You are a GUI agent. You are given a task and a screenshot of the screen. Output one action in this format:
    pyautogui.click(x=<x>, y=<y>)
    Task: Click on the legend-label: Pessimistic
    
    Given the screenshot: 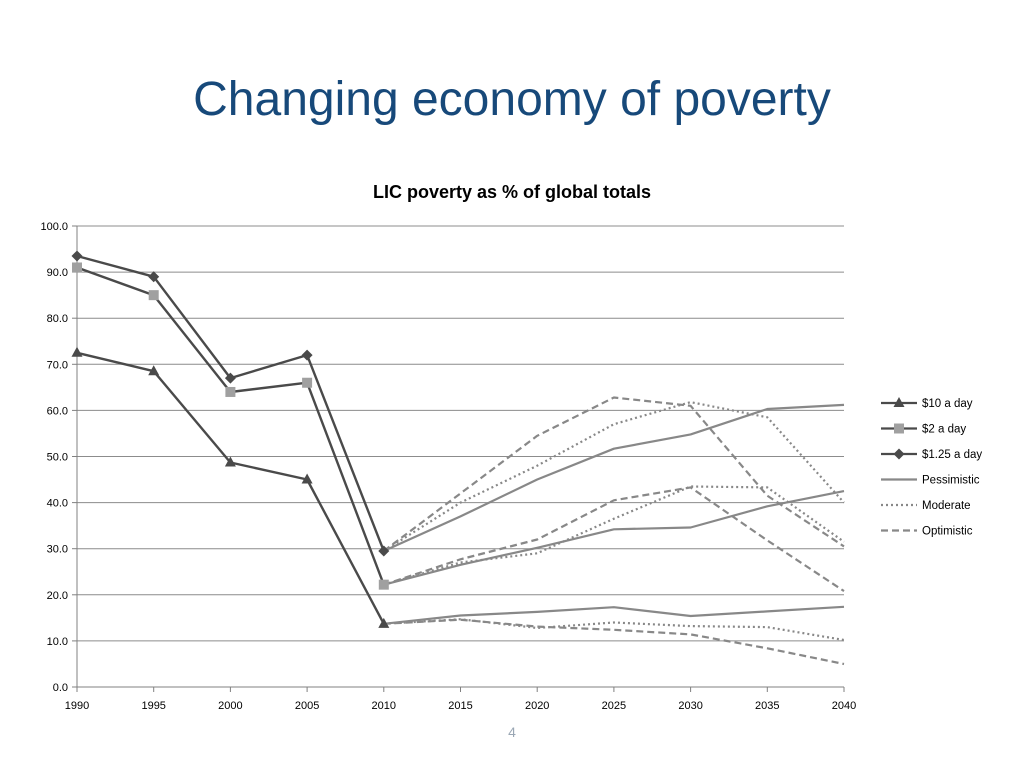 What is the action you would take?
    pyautogui.click(x=951, y=481)
    